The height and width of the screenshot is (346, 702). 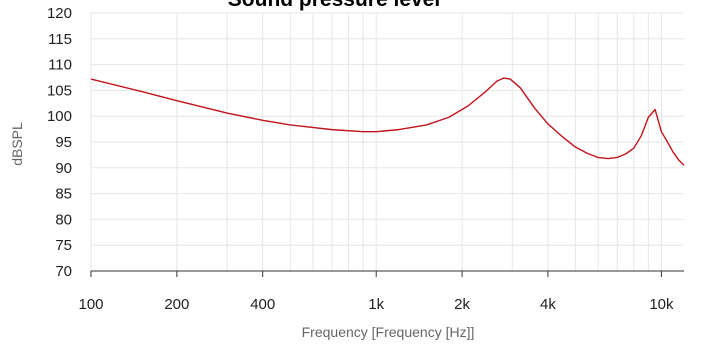 What do you see at coordinates (63, 271) in the screenshot?
I see `y-tick-label: 70` at bounding box center [63, 271].